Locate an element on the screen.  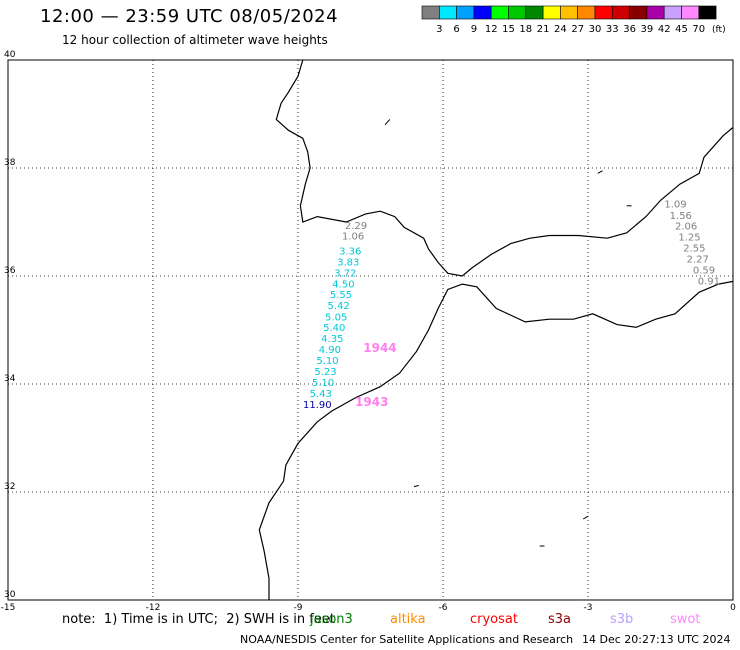
footer-timestamp: 14 Dec 20:27:13 UTC 2024 is located at coordinates (656, 639).